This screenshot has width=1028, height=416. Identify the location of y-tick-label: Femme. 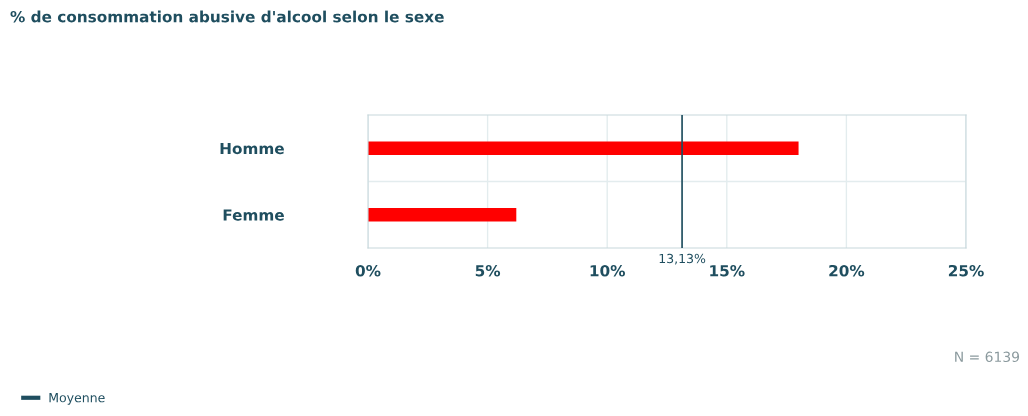
(253, 215).